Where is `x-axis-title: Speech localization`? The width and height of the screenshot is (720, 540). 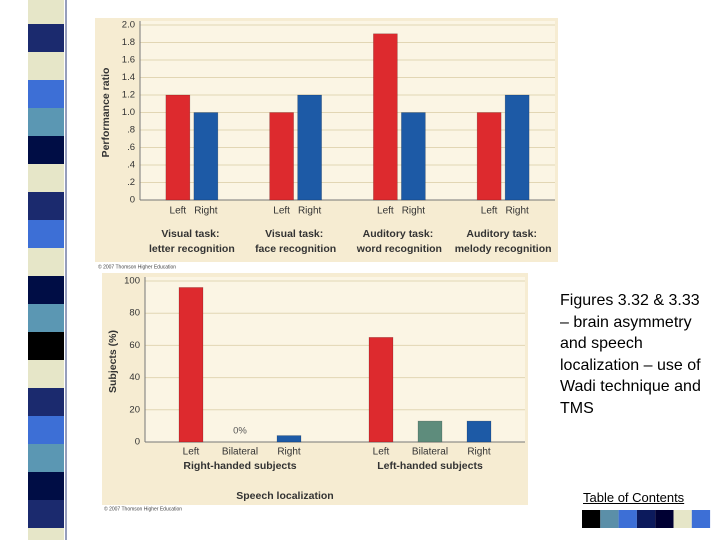
x-axis-title: Speech localization is located at coordinates (284, 496).